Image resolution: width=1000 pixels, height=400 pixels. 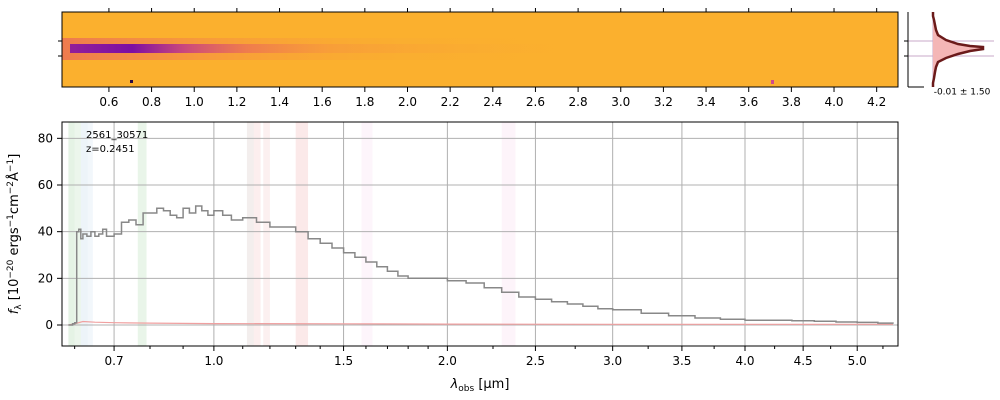 I want to click on y-tick-label: 80, so click(x=45, y=138).